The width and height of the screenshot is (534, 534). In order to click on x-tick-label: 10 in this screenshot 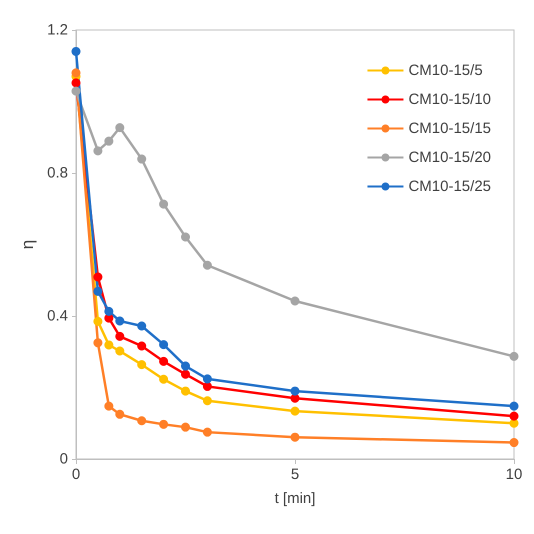, I will do `click(514, 474)`.